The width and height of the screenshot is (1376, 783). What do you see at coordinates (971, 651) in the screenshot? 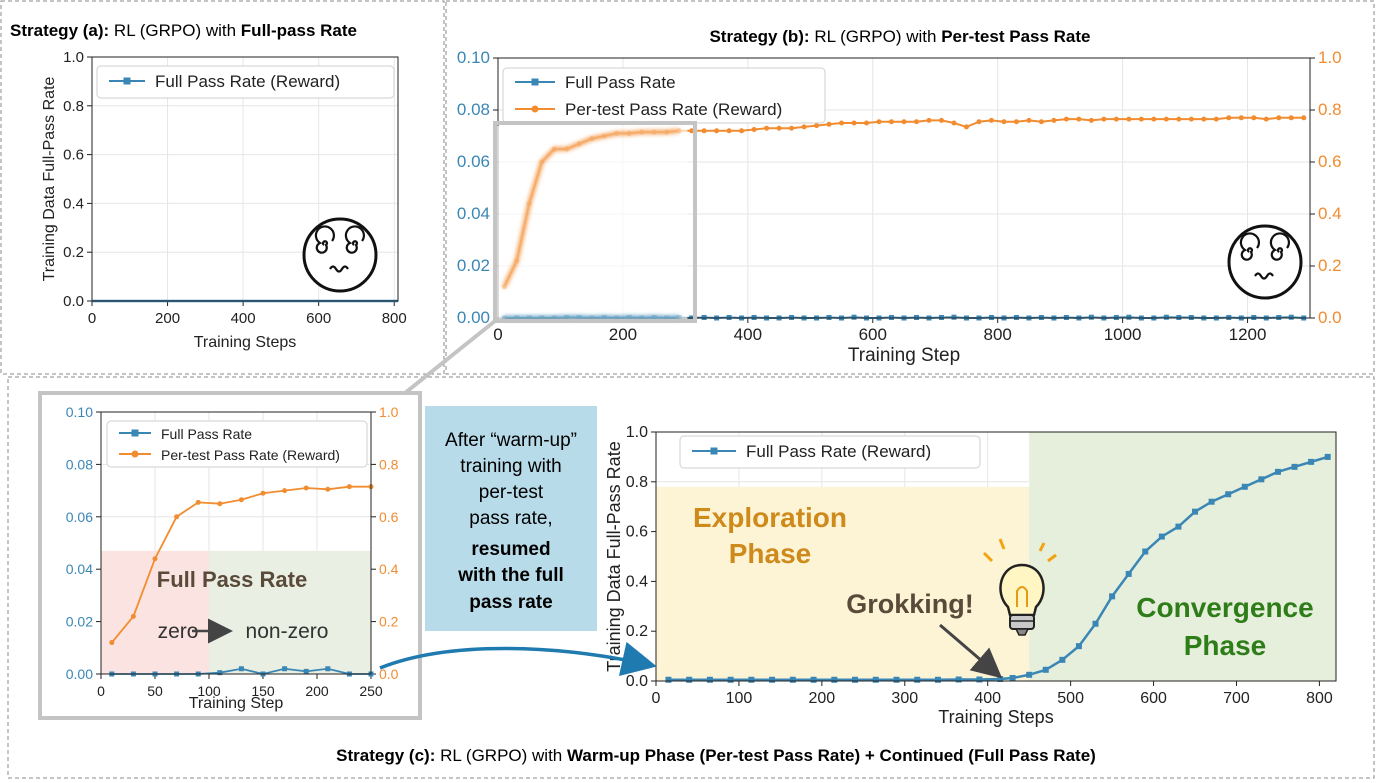
I see `grokking-arrow` at bounding box center [971, 651].